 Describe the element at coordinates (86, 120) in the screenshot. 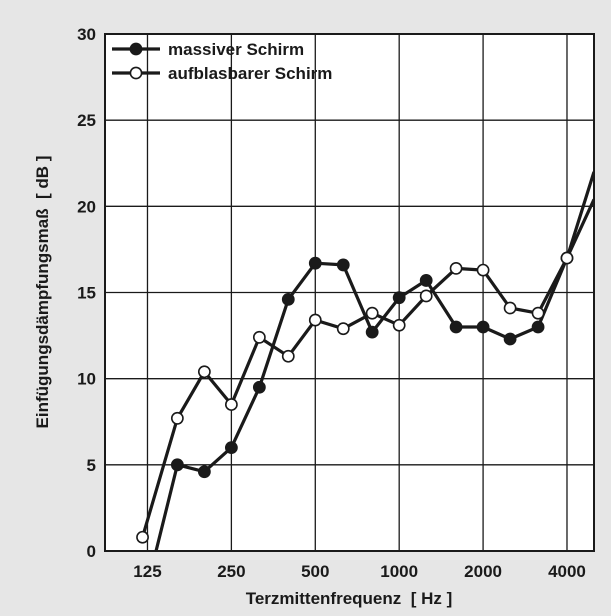

I see `y-tick-label: 25` at that location.